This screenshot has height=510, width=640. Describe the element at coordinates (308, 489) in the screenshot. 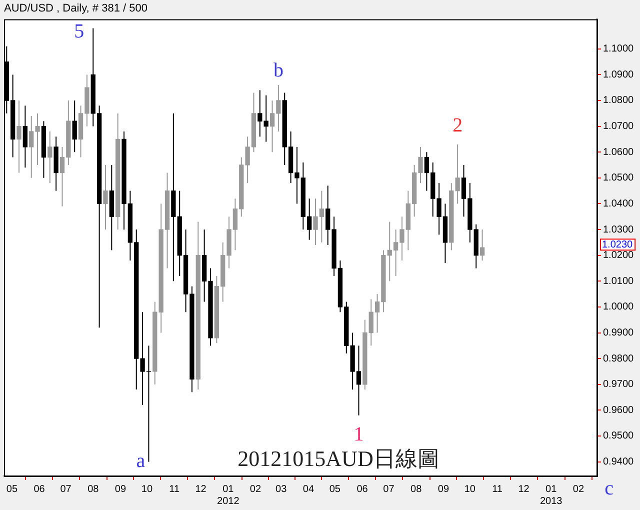

I see `x-tick-label: 04` at that location.